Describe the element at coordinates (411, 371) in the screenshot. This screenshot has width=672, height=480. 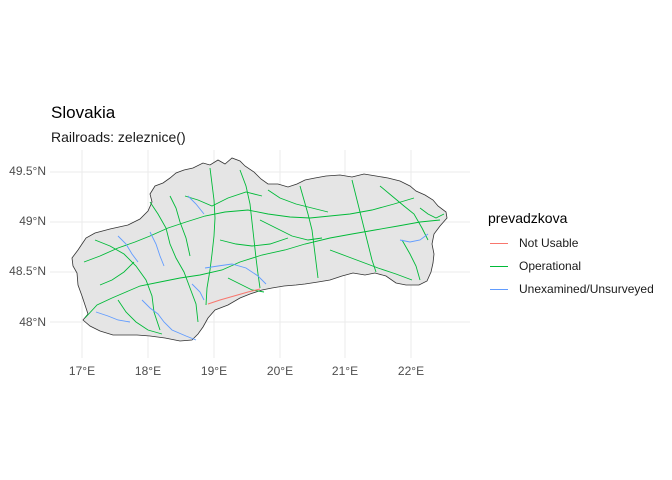
I see `x-tick-label-22: 22°E` at that location.